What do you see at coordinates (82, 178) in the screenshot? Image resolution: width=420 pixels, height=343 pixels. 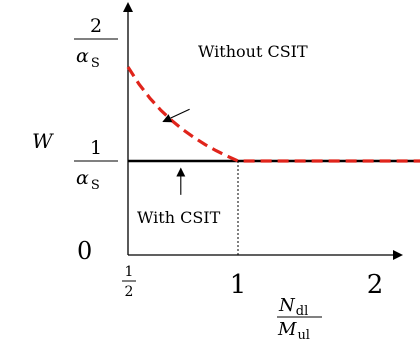 I see `y-tick-1-alpha: α` at bounding box center [82, 178].